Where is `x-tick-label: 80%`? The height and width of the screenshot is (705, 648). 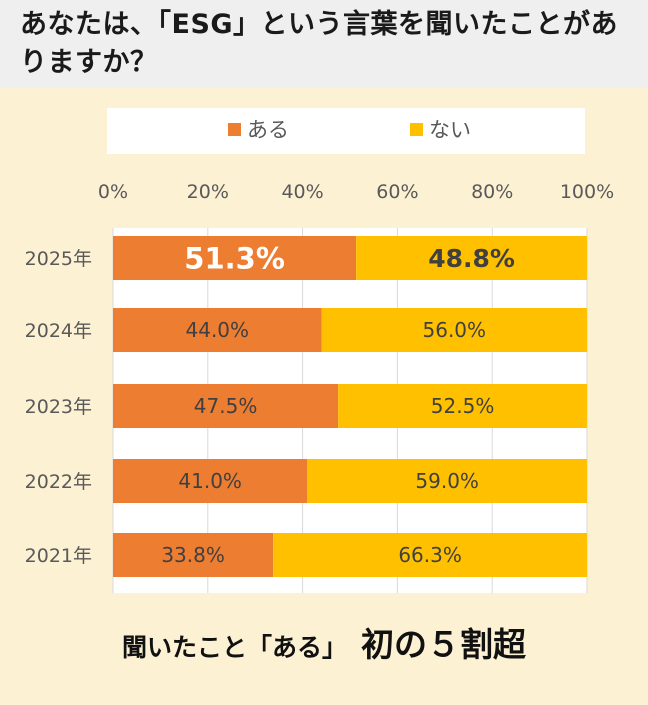
x-tick-label: 80% is located at coordinates (492, 192).